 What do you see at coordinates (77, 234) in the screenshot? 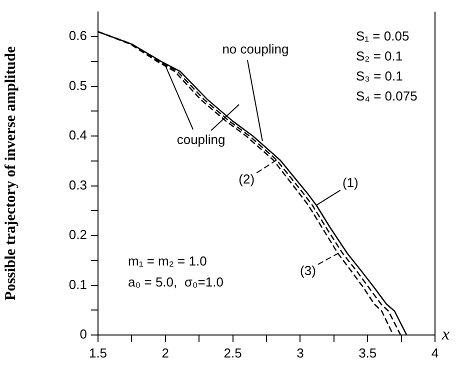
I see `y-tick-label: 0.2` at bounding box center [77, 234].